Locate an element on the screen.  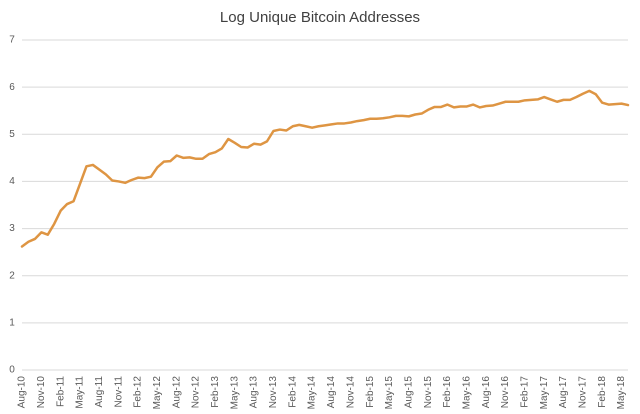
y-tick-label: 1 is located at coordinates (12, 322).